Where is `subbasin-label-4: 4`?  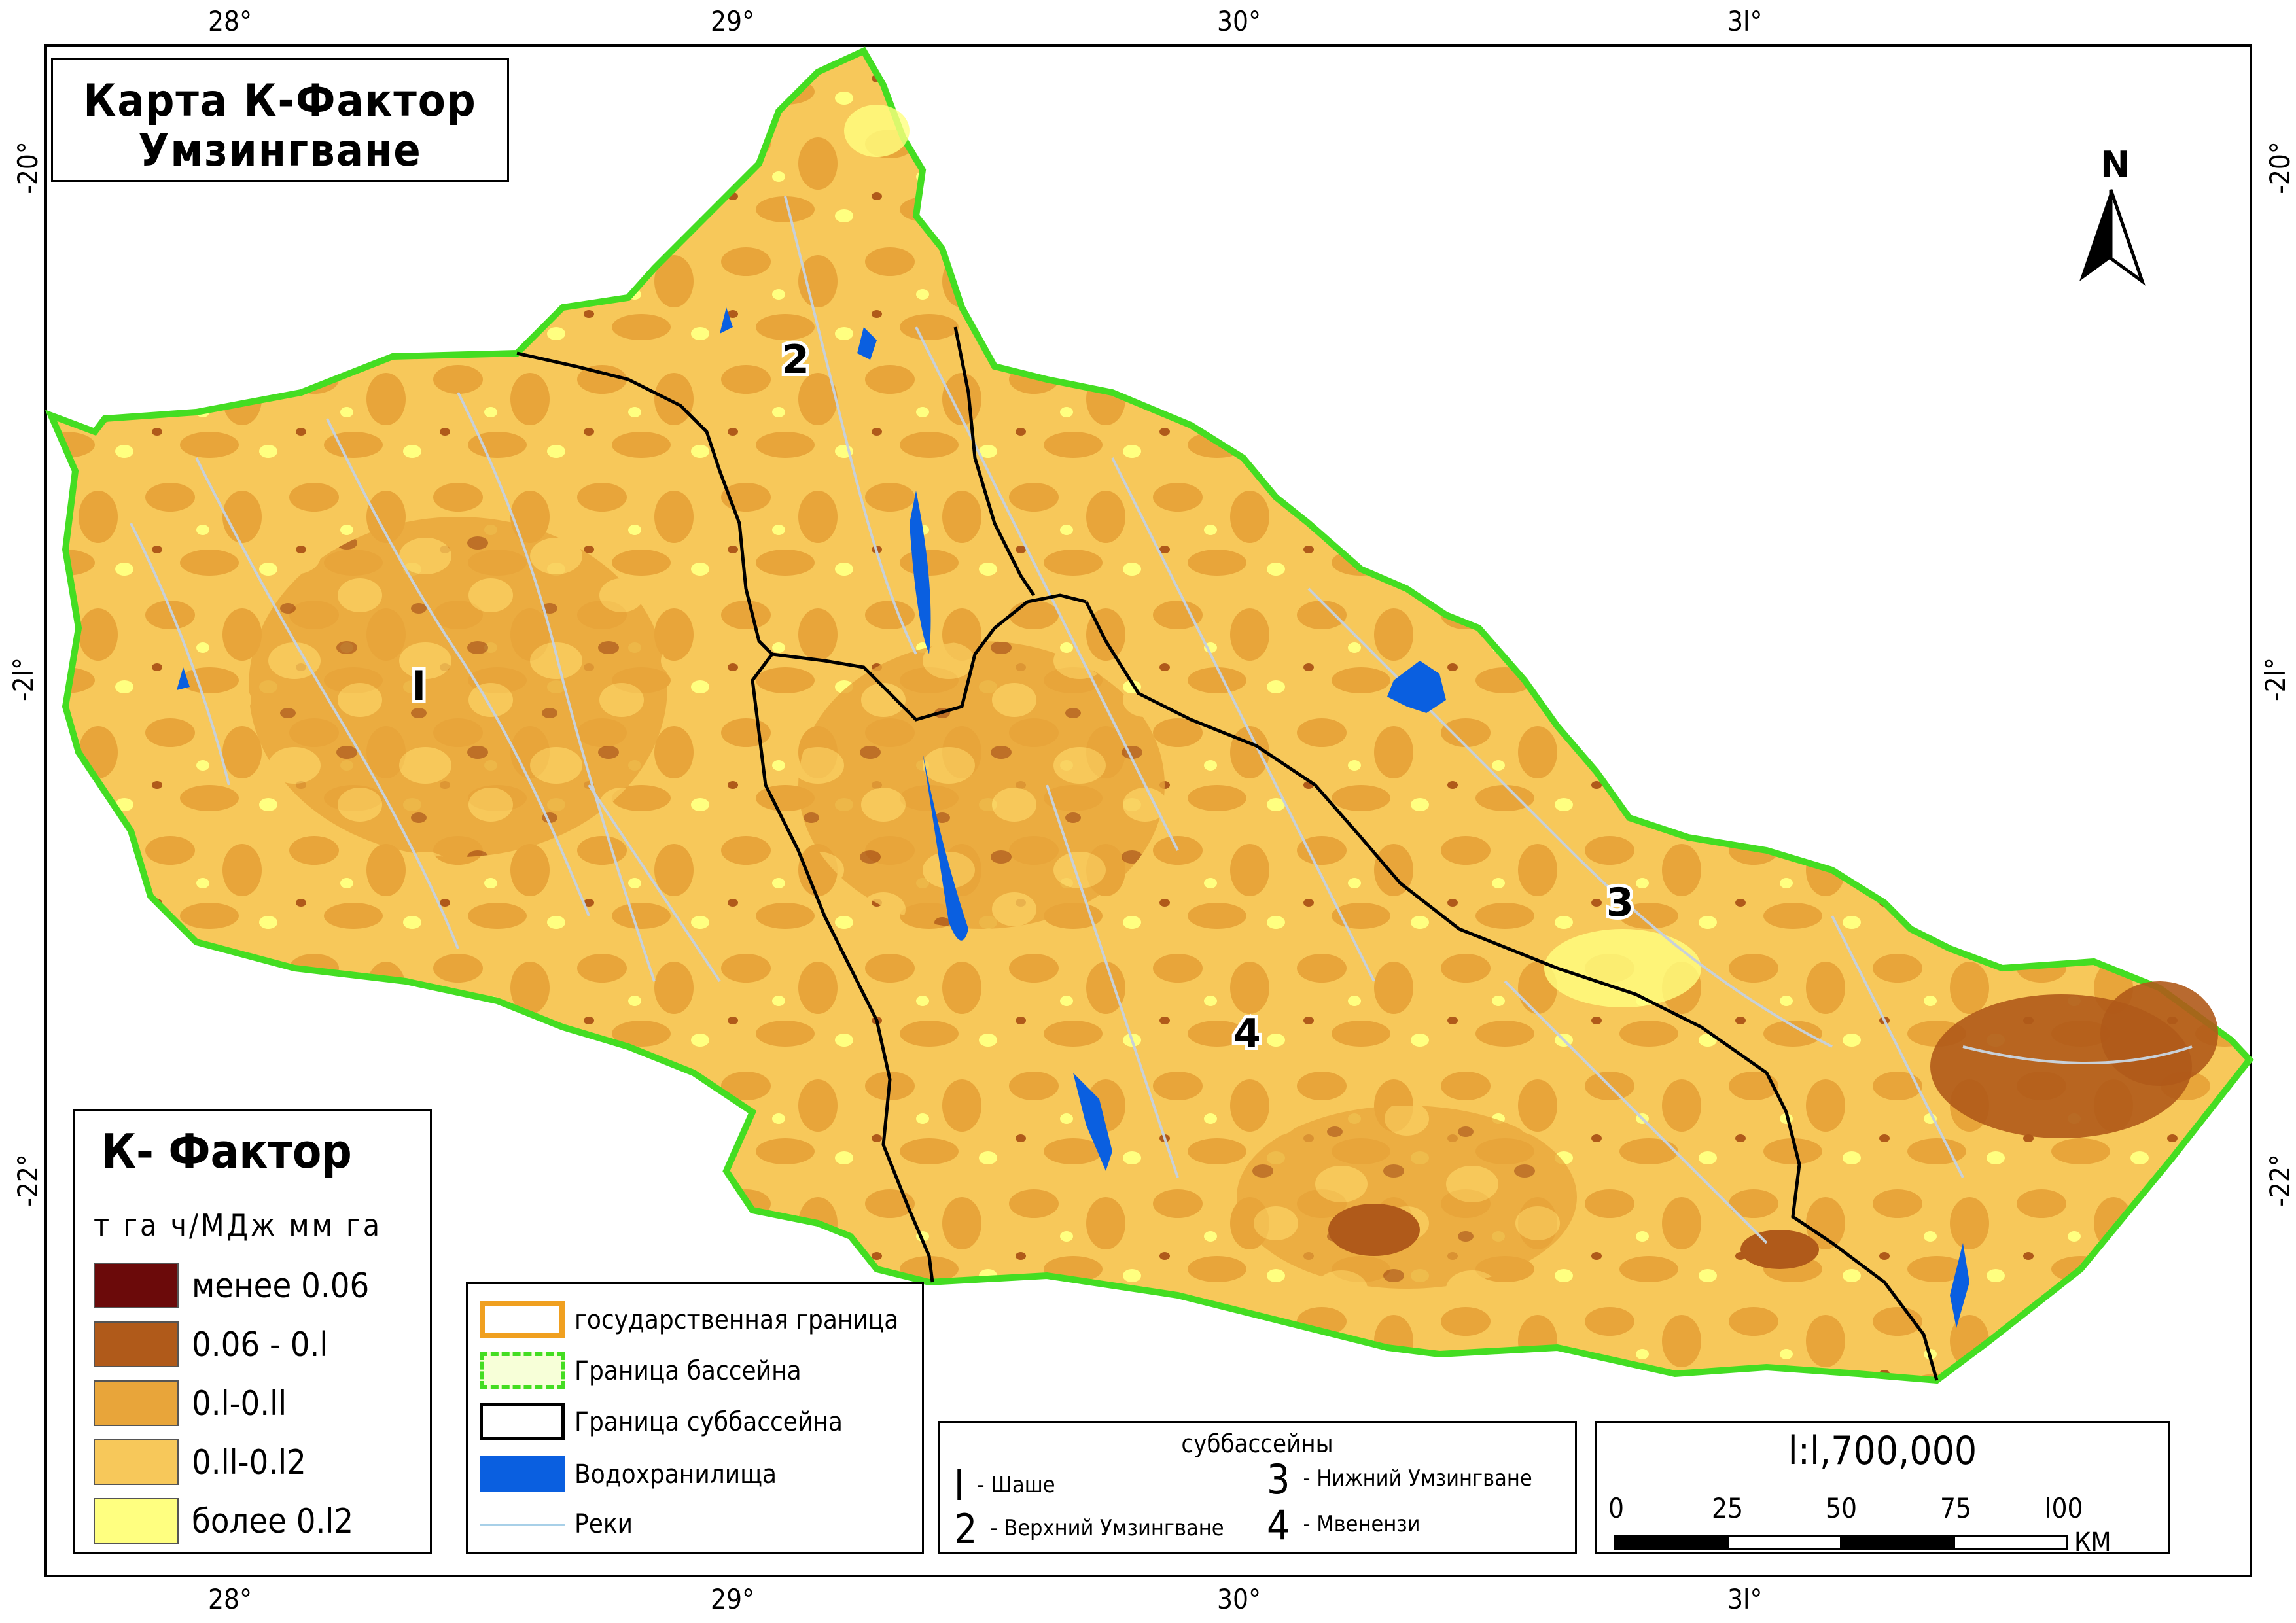
subbasin-label-4: 4 is located at coordinates (1247, 1033).